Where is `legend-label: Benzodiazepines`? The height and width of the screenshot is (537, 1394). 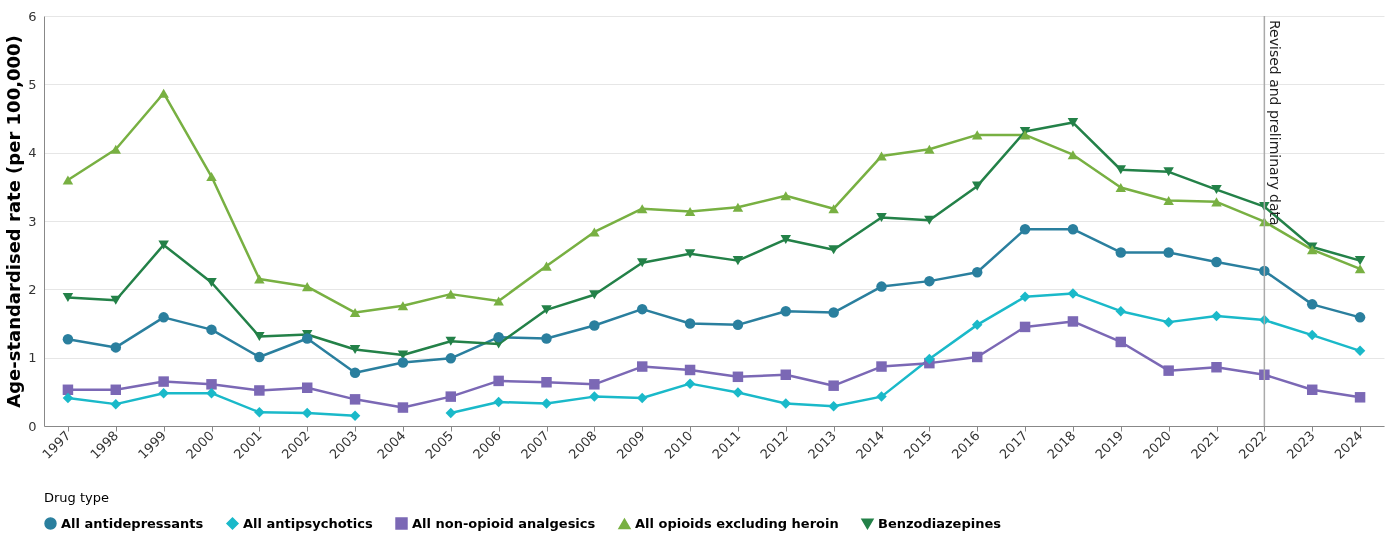 legend-label: Benzodiazepines is located at coordinates (940, 523).